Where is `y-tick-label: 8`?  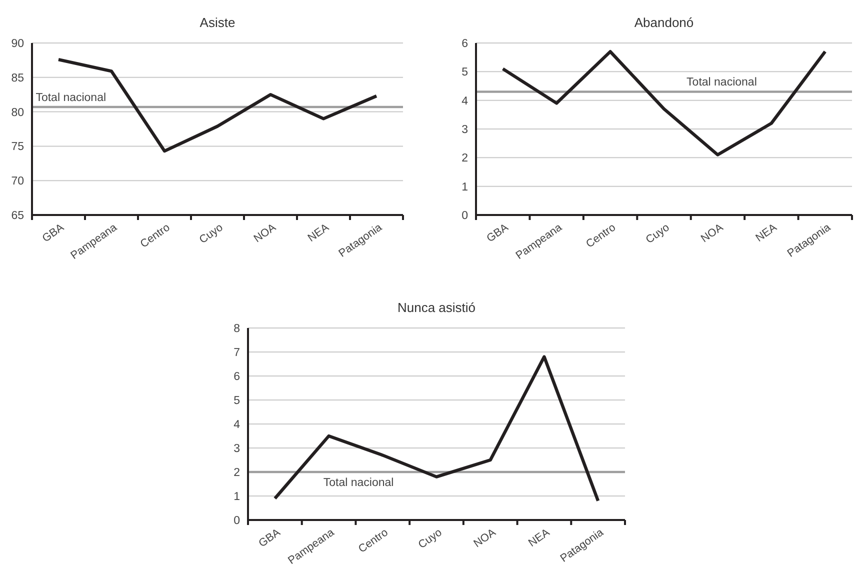 y-tick-label: 8 is located at coordinates (237, 329).